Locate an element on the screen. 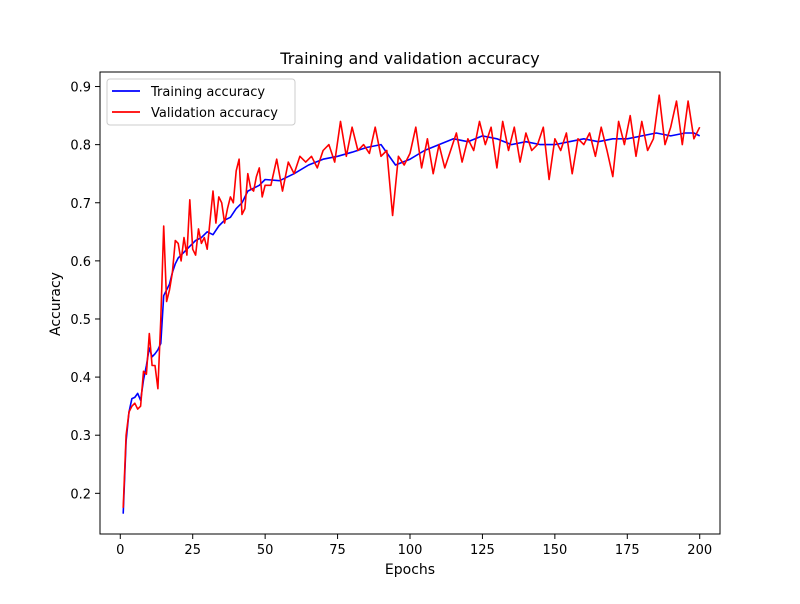 The width and height of the screenshot is (800, 604). x-tick-label: 100 is located at coordinates (410, 550).